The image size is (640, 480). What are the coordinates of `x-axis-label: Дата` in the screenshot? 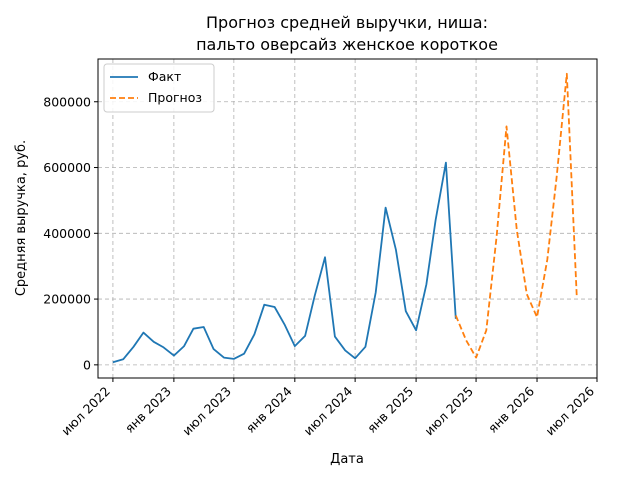 It's located at (347, 459).